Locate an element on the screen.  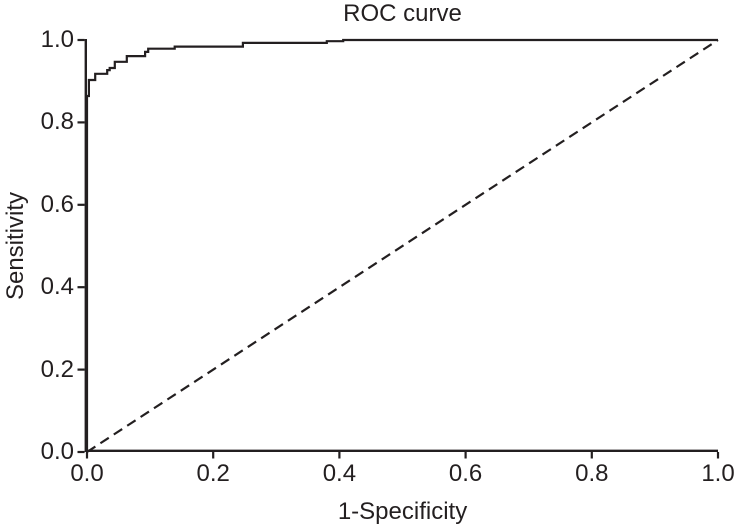
x-tick-label: 1.0 is located at coordinates (718, 473).